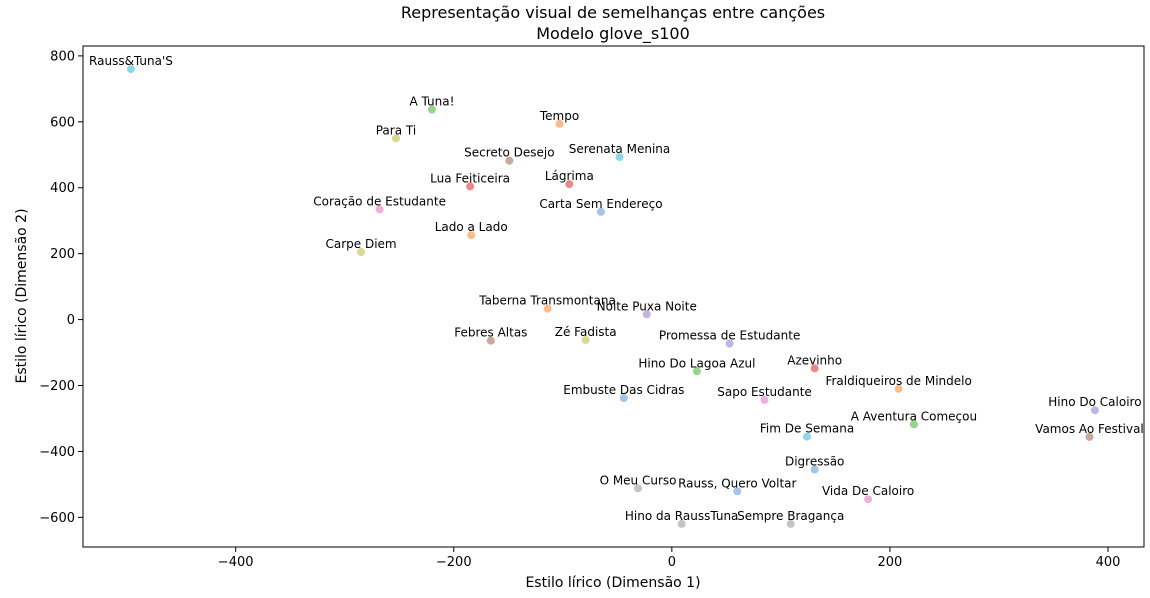 This screenshot has height=598, width=1150. What do you see at coordinates (682, 516) in the screenshot?
I see `point-label: Hino da RaussTuna` at bounding box center [682, 516].